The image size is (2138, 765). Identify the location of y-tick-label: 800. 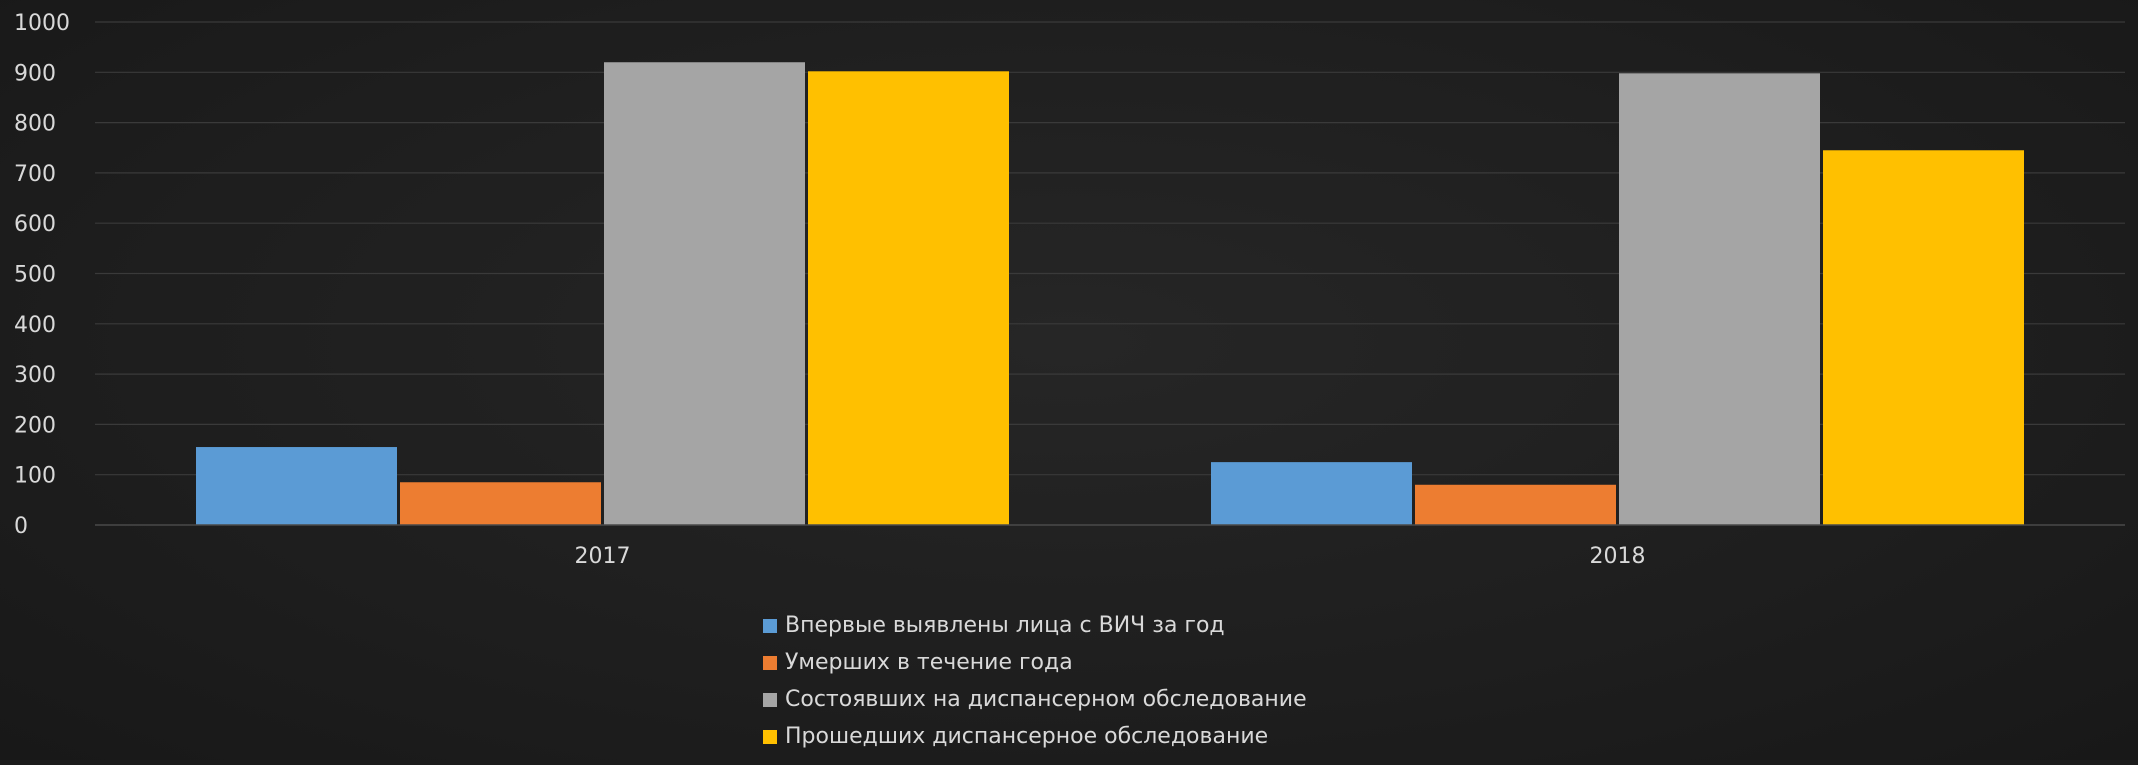
(35, 124).